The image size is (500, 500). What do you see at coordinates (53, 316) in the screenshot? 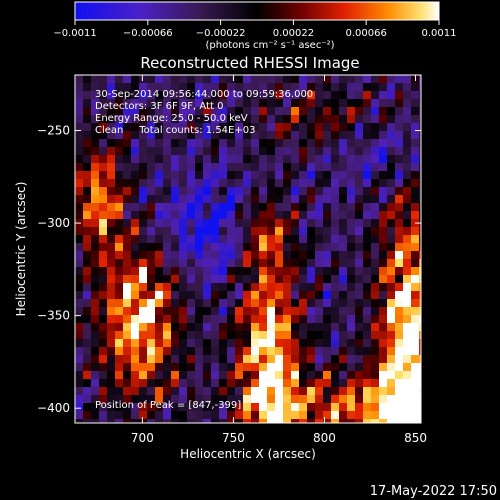
I see `y-tick-label: −350` at bounding box center [53, 316].